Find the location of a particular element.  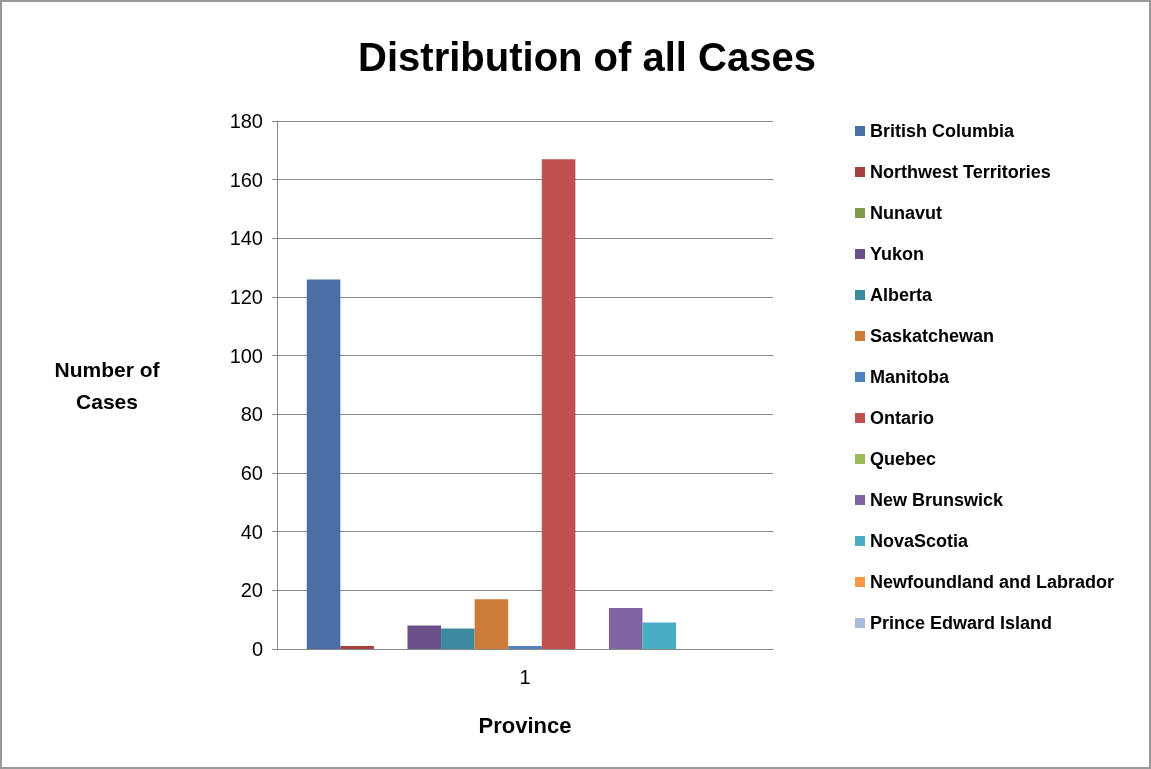

legend-label: New Brunswick is located at coordinates (937, 500).